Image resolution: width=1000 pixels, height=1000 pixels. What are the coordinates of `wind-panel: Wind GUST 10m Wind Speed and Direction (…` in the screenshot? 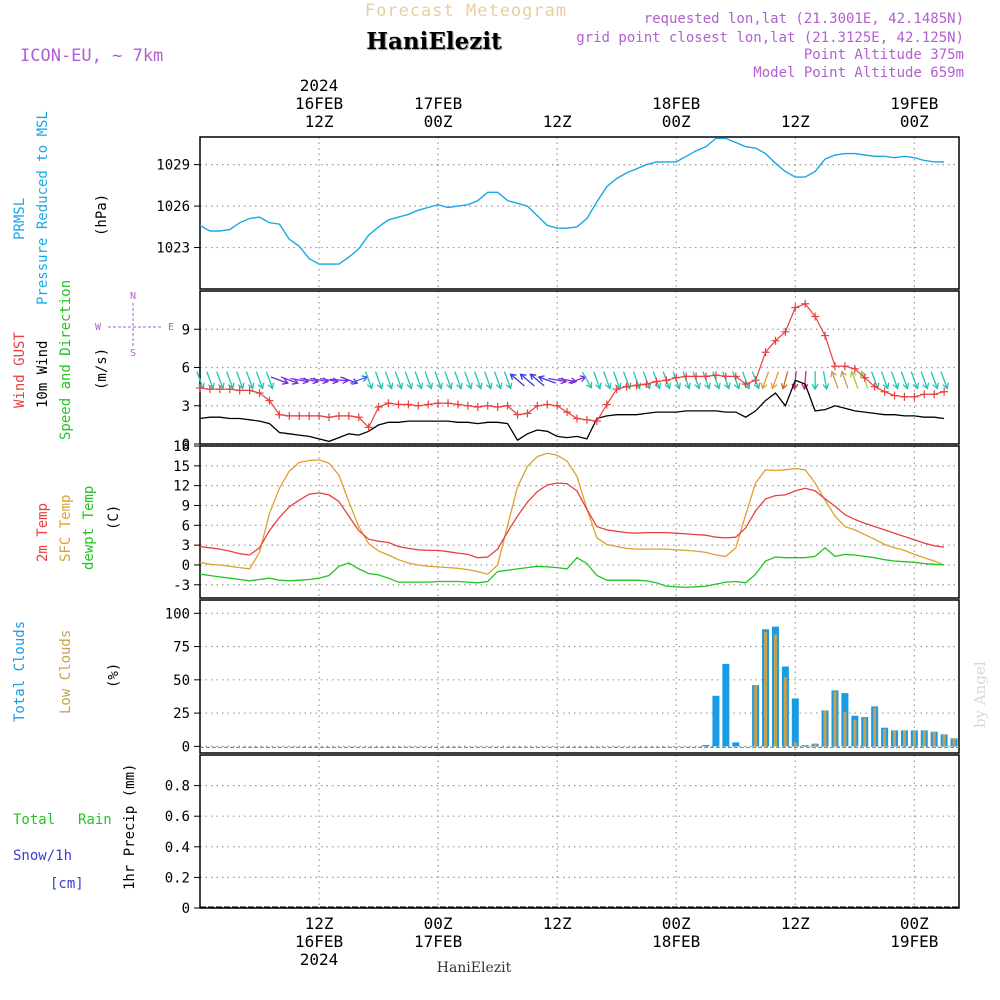 It's located at (93, 360).